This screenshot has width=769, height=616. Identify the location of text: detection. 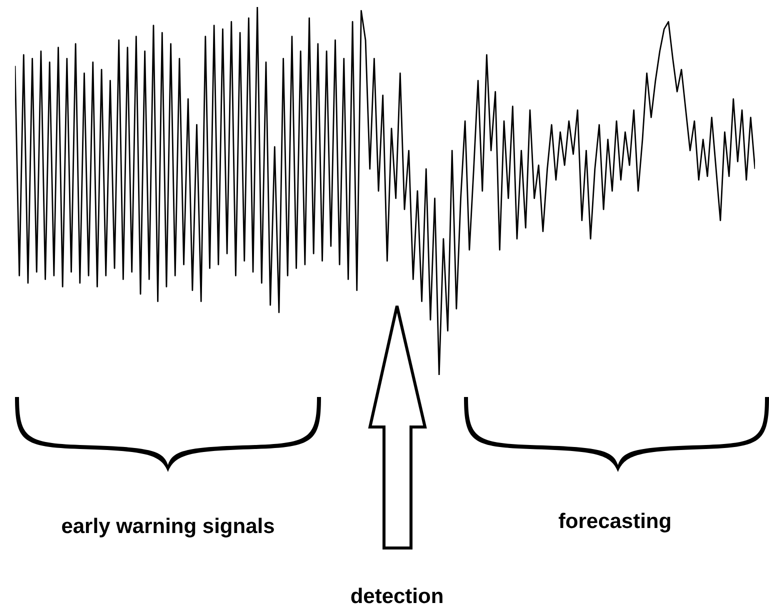
(397, 597).